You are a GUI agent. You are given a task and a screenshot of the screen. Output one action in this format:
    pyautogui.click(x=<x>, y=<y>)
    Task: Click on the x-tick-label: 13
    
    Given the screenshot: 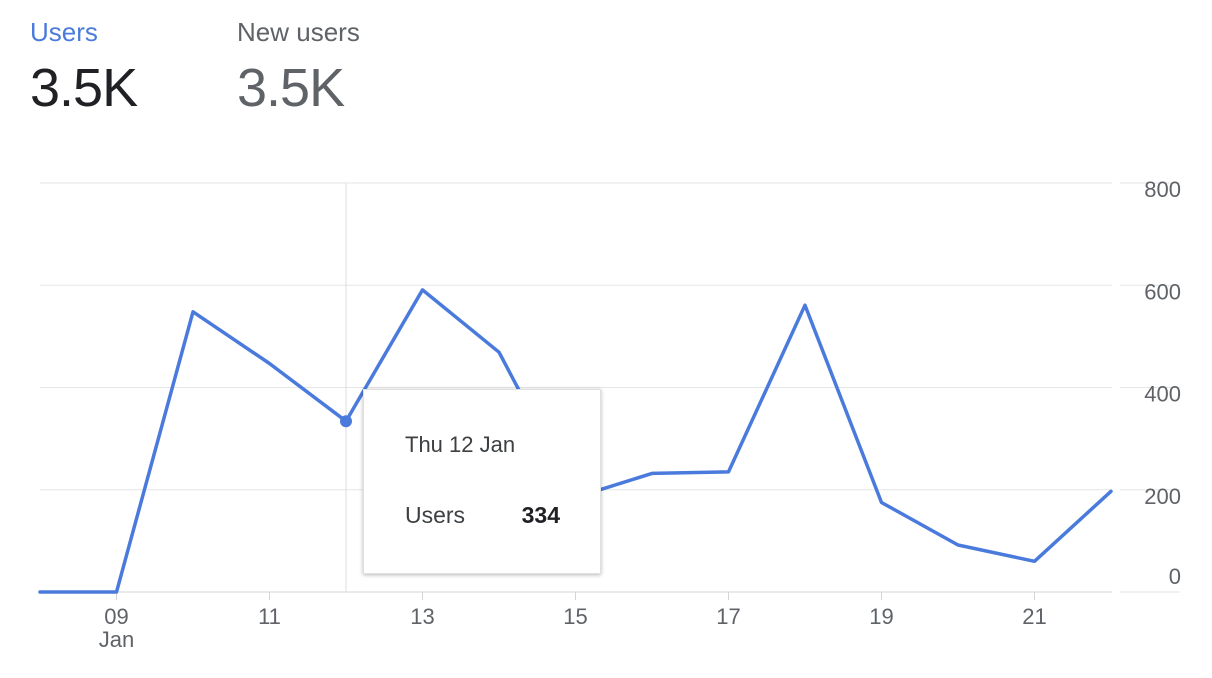 What is the action you would take?
    pyautogui.click(x=422, y=616)
    